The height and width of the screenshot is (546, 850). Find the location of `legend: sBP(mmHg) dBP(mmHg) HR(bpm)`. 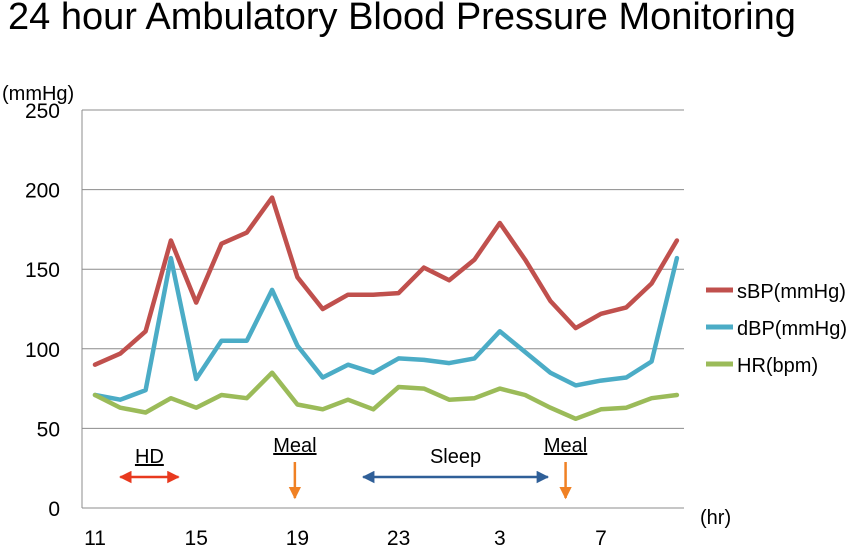

legend: sBP(mmHg) dBP(mmHg) HR(bpm) is located at coordinates (776, 329).